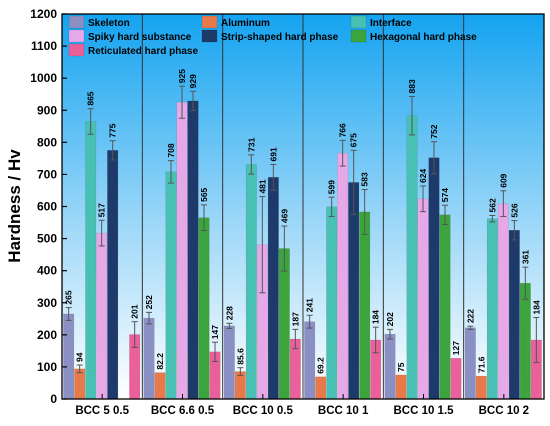  I want to click on value-label: 481, so click(262, 186).